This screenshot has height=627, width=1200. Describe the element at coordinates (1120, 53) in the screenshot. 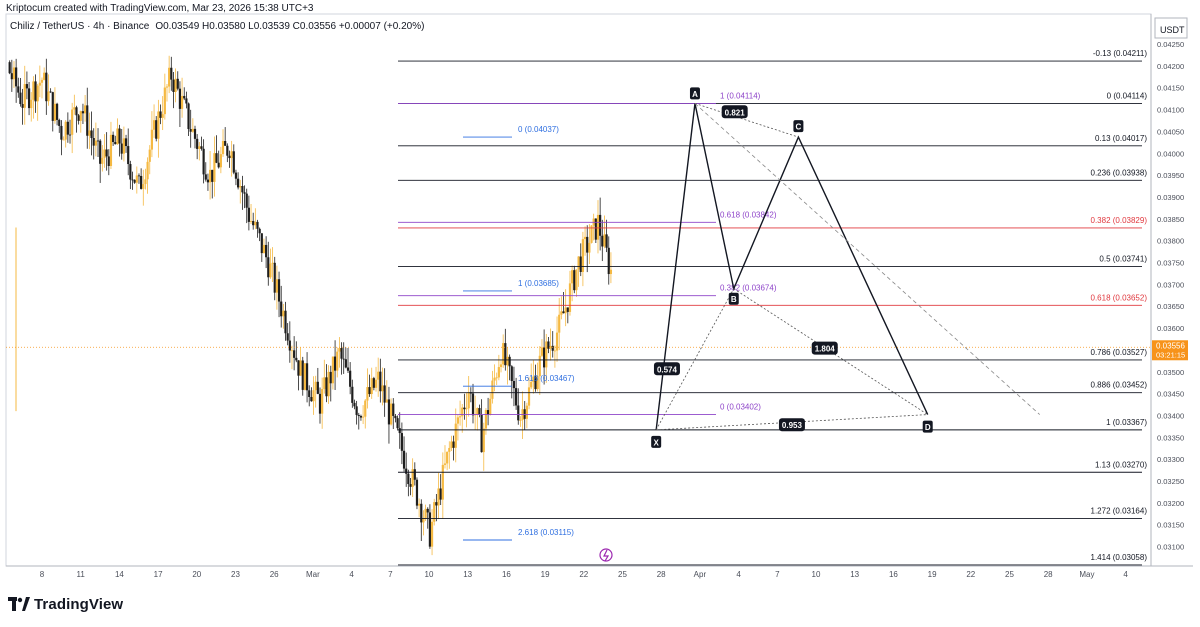

I see `fib-level-label: -0.13 (0.04211)` at that location.